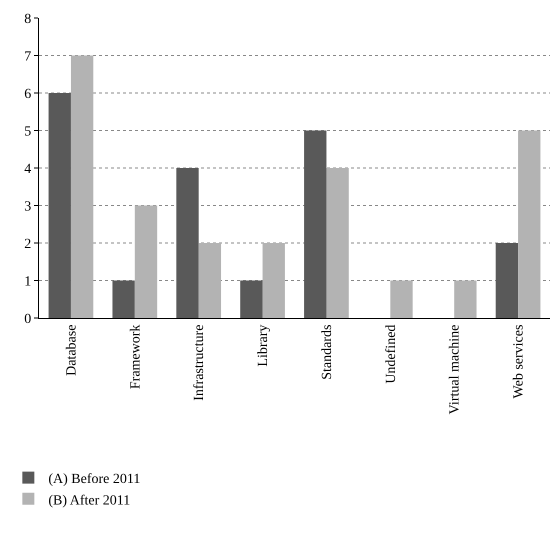 This screenshot has height=541, width=558. What do you see at coordinates (455, 369) in the screenshot?
I see `x-tick-label: Virtual machine` at bounding box center [455, 369].